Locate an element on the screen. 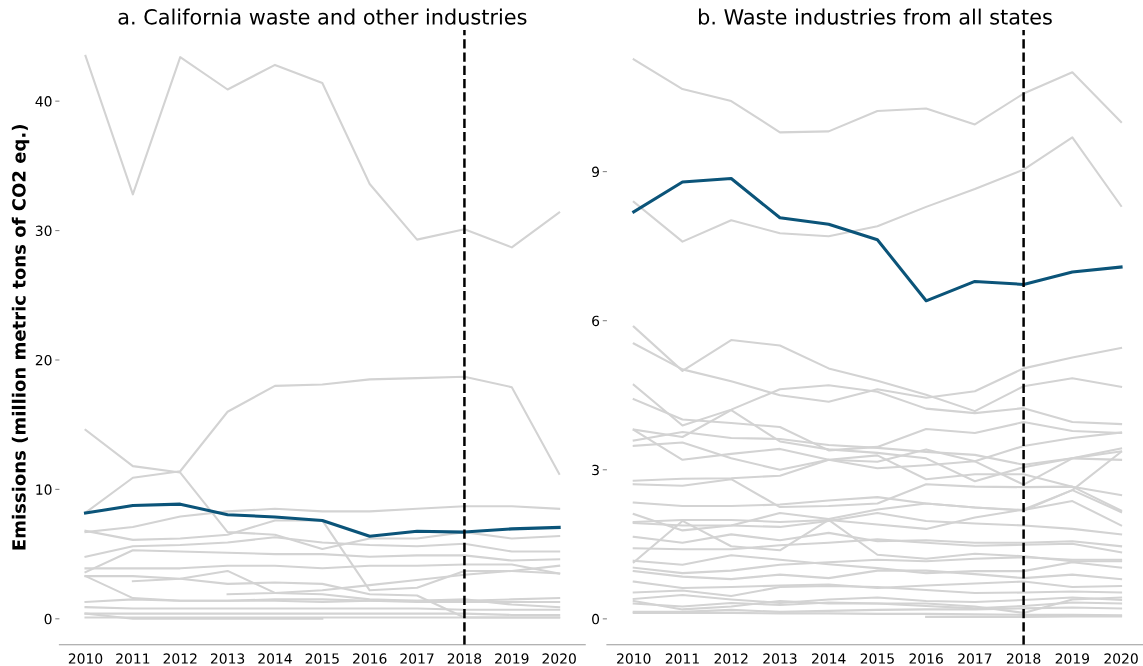 The width and height of the screenshot is (1143, 666). y-tick-label: 3 is located at coordinates (595, 470).